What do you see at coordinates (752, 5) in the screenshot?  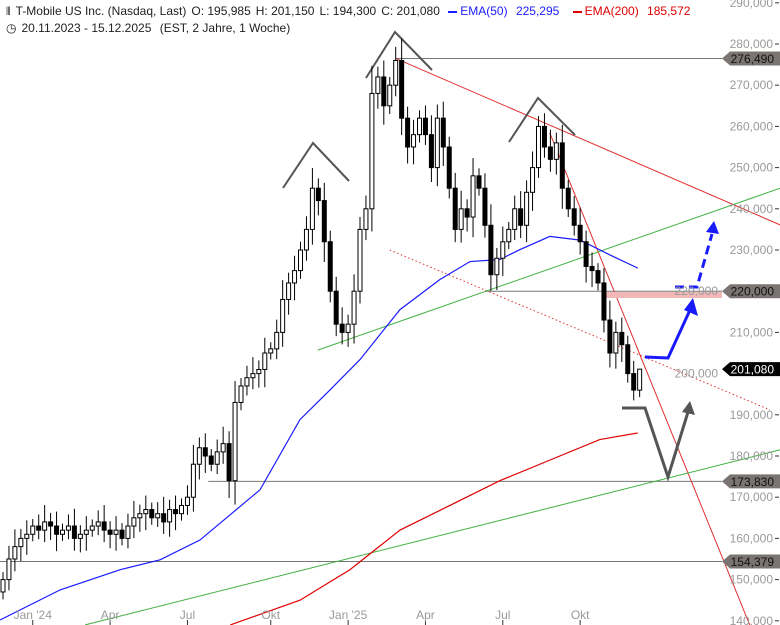 I see `y-tick-label: 290,000` at bounding box center [752, 5].